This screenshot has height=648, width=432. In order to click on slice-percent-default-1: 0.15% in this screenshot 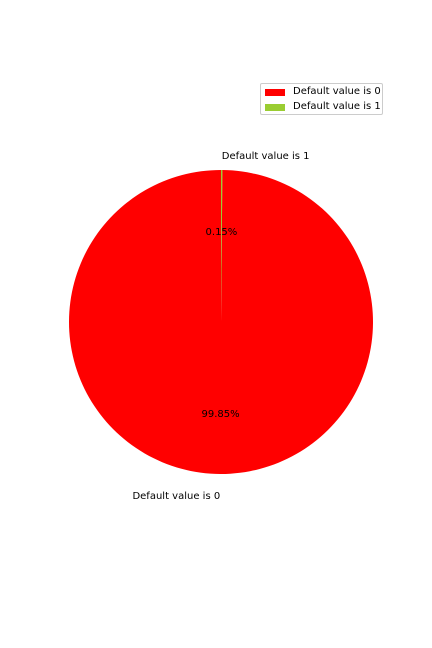, I will do `click(222, 232)`.